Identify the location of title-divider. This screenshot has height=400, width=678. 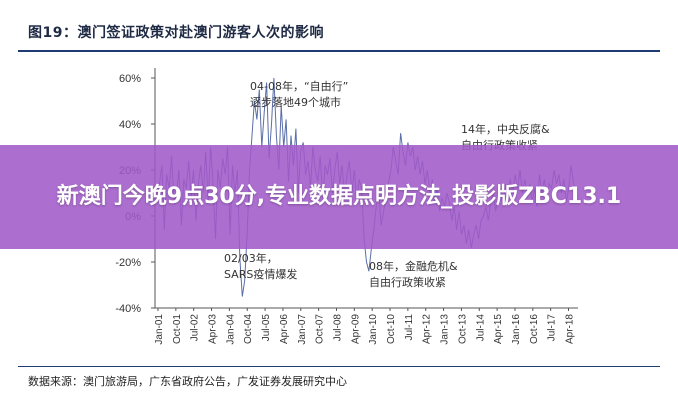
(339, 51).